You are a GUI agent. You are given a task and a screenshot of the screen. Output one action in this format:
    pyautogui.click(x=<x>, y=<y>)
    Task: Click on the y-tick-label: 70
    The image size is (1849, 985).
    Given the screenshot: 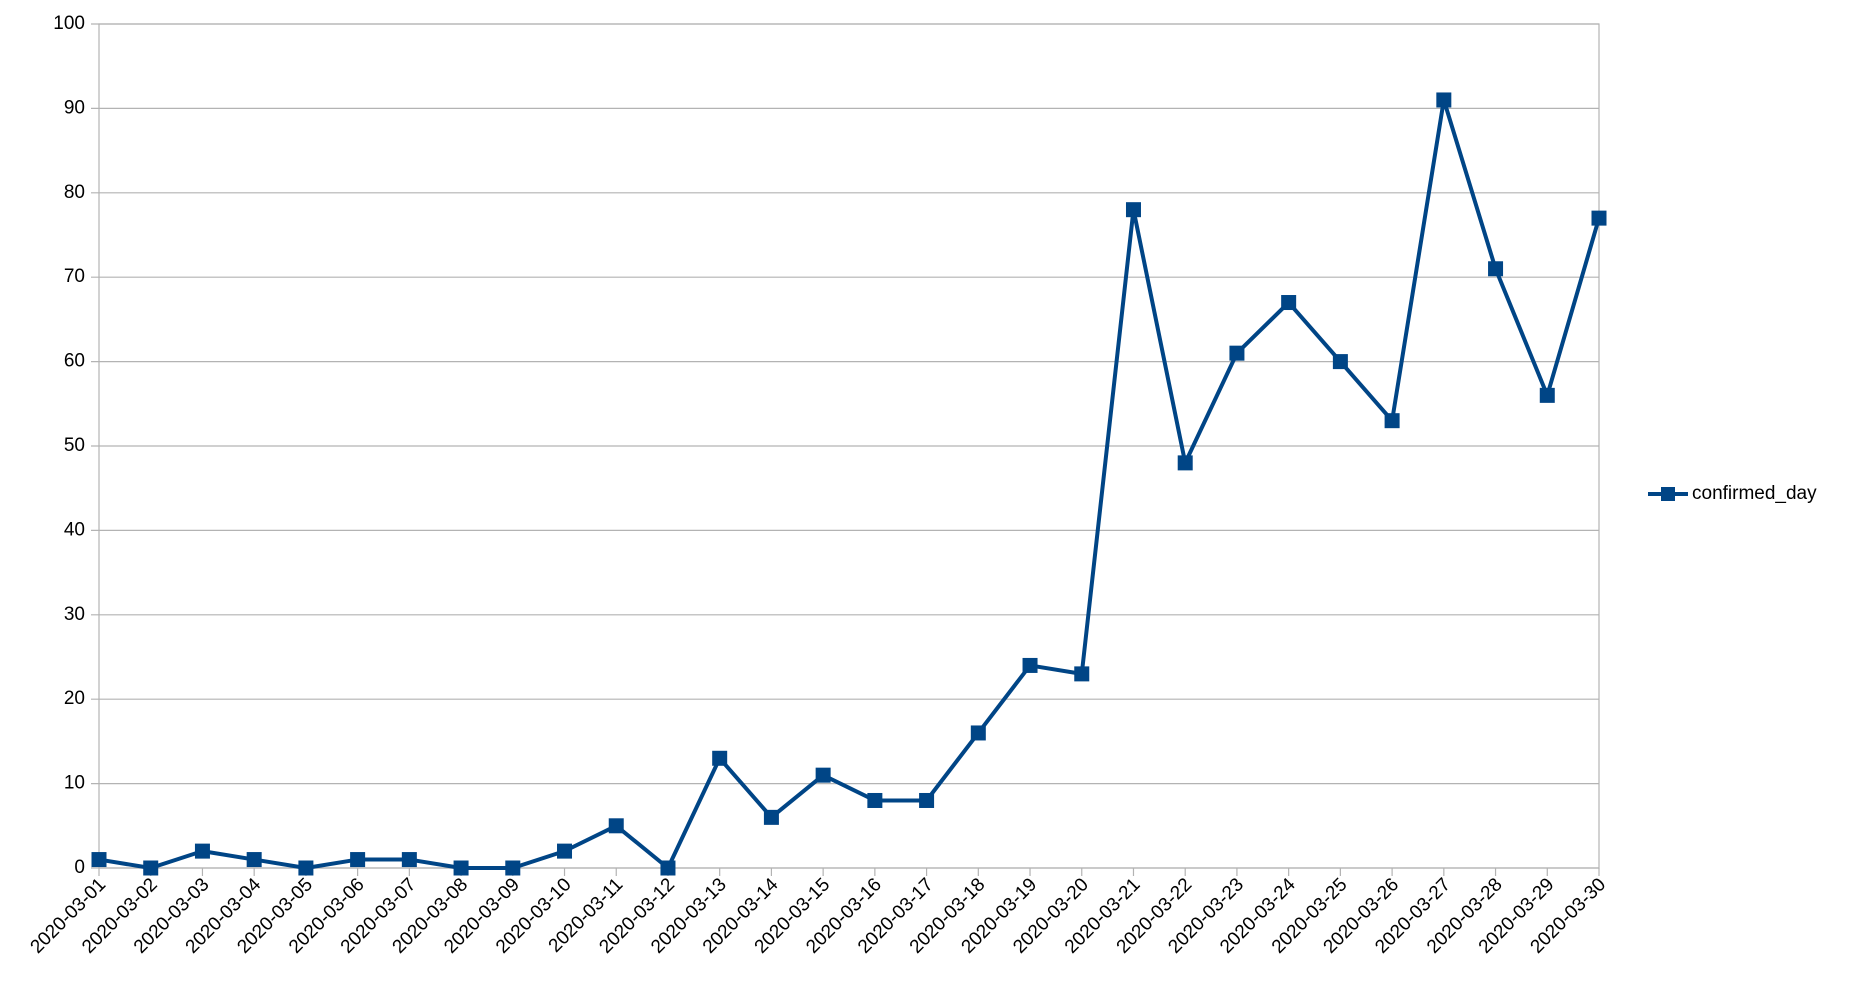 What is the action you would take?
    pyautogui.click(x=74, y=276)
    